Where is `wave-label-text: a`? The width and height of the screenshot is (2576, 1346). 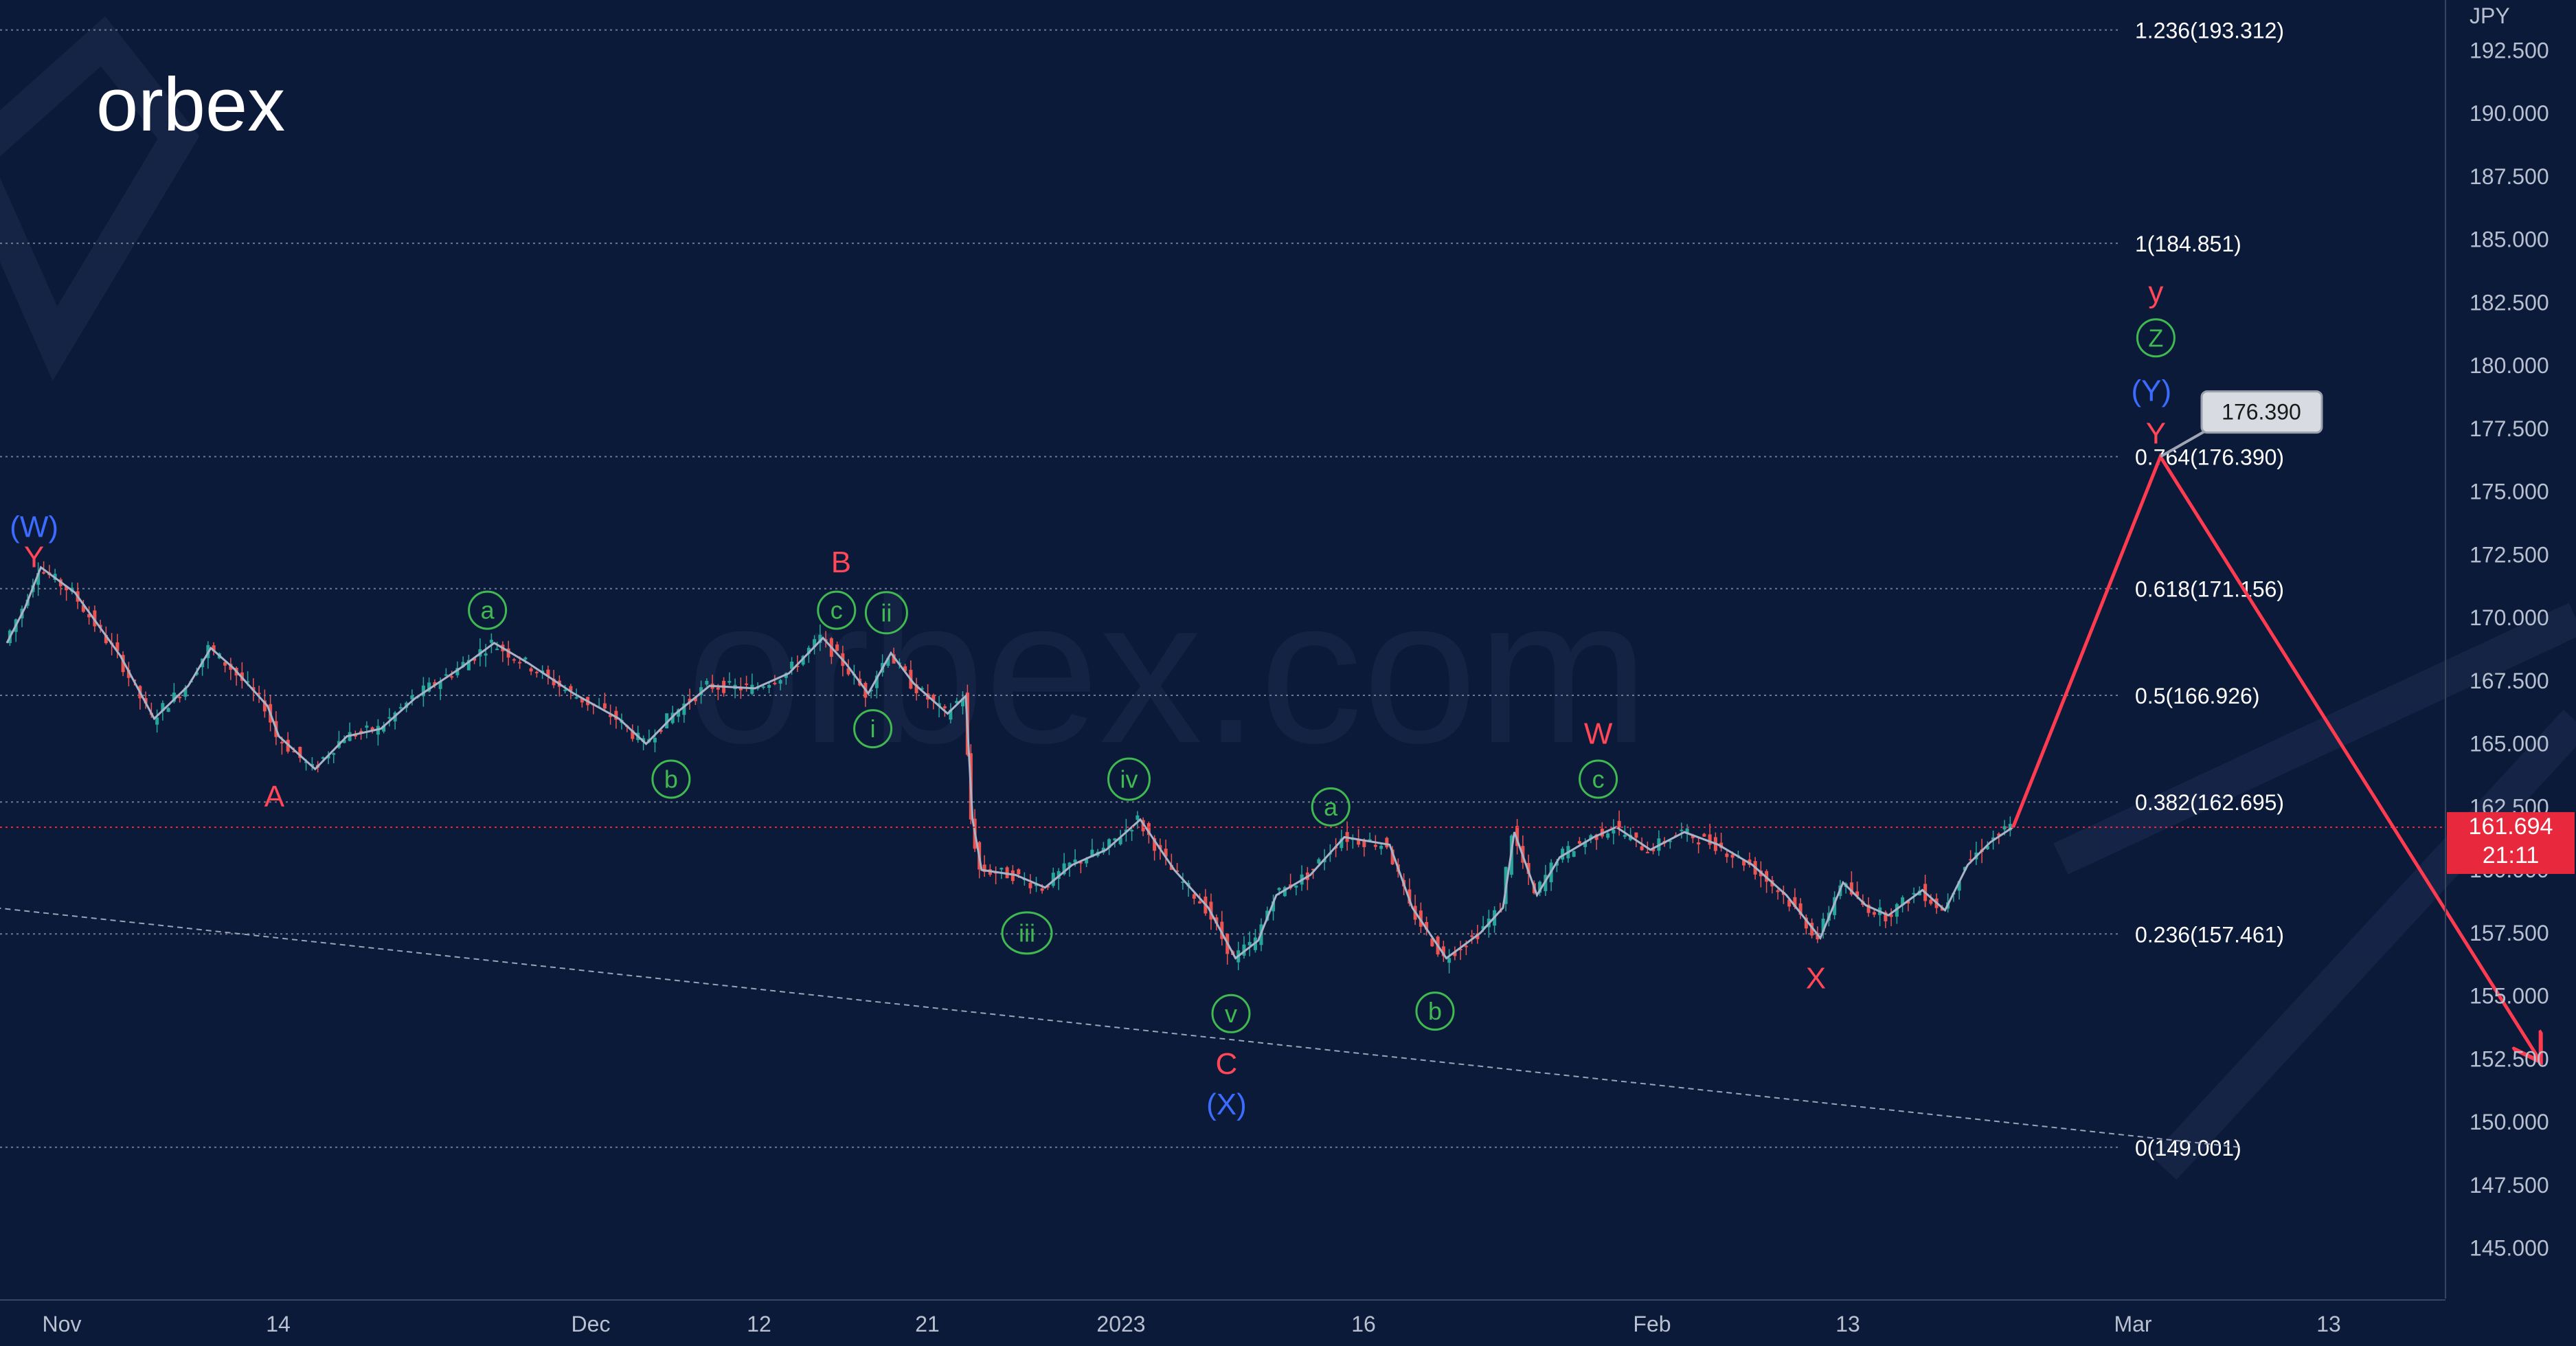
wave-label-text: a is located at coordinates (1331, 807).